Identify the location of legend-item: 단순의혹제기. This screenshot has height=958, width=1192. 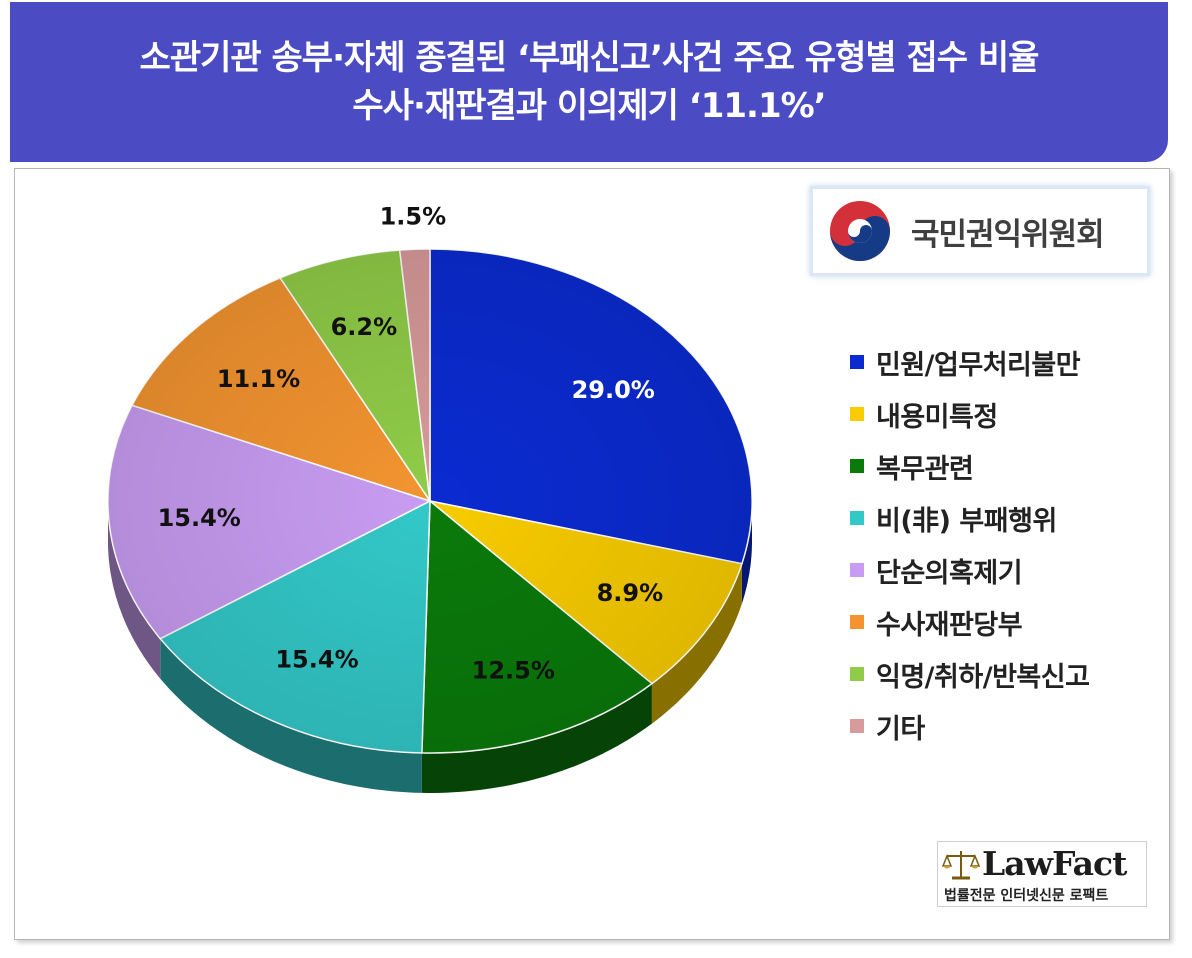
(1005, 570).